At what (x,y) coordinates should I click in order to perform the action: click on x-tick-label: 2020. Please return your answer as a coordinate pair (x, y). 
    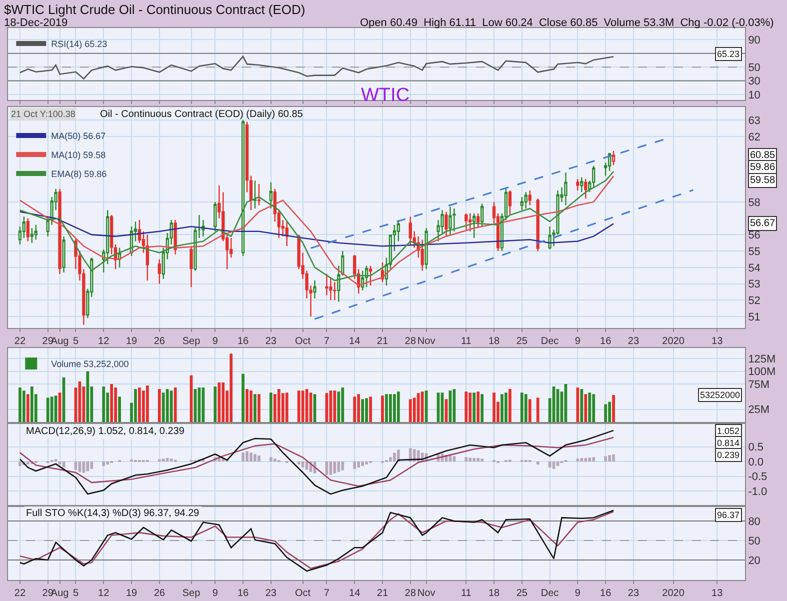
    Looking at the image, I should click on (673, 593).